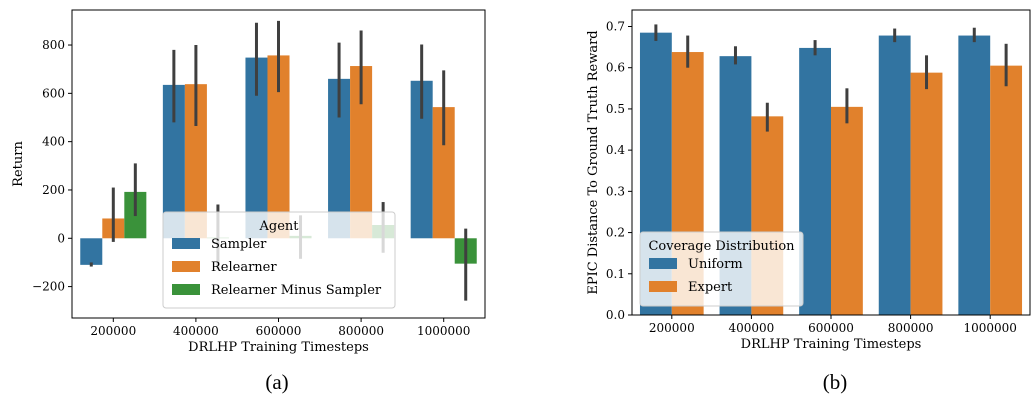 This screenshot has width=1032, height=396. What do you see at coordinates (244, 267) in the screenshot?
I see `legend-entry: Relearner` at bounding box center [244, 267].